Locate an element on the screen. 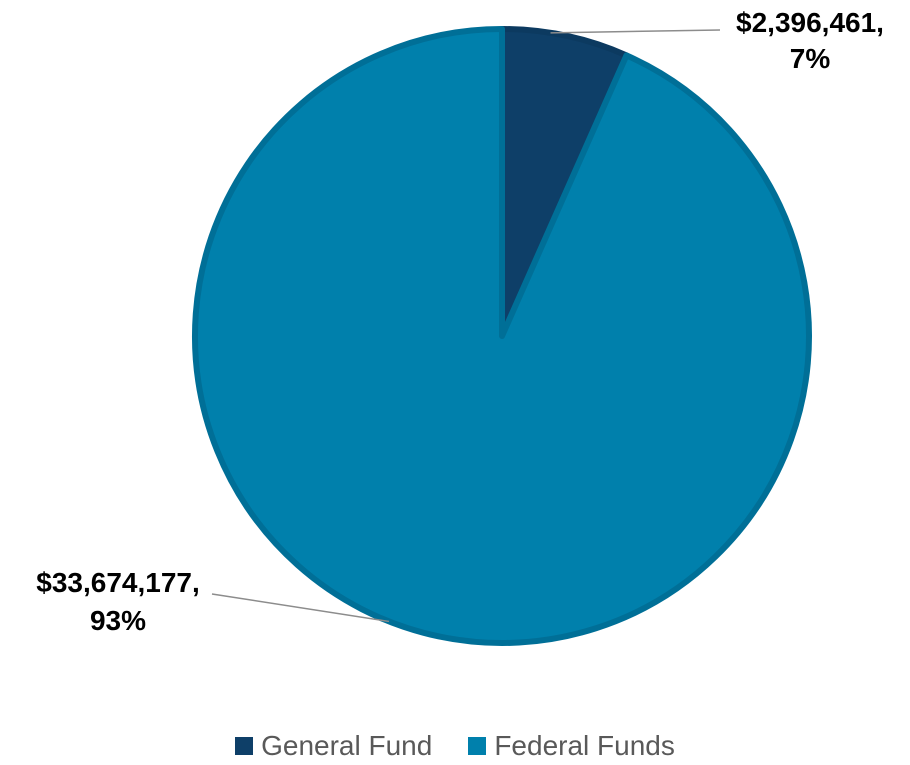  leader-line-general-fund is located at coordinates (635, 31).